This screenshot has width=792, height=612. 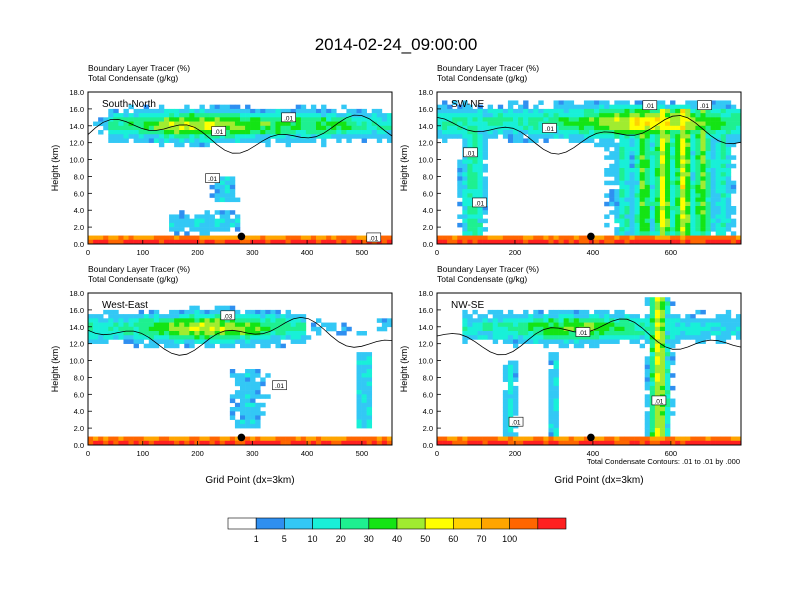 What do you see at coordinates (704, 106) in the screenshot?
I see `contour-label: .01` at bounding box center [704, 106].